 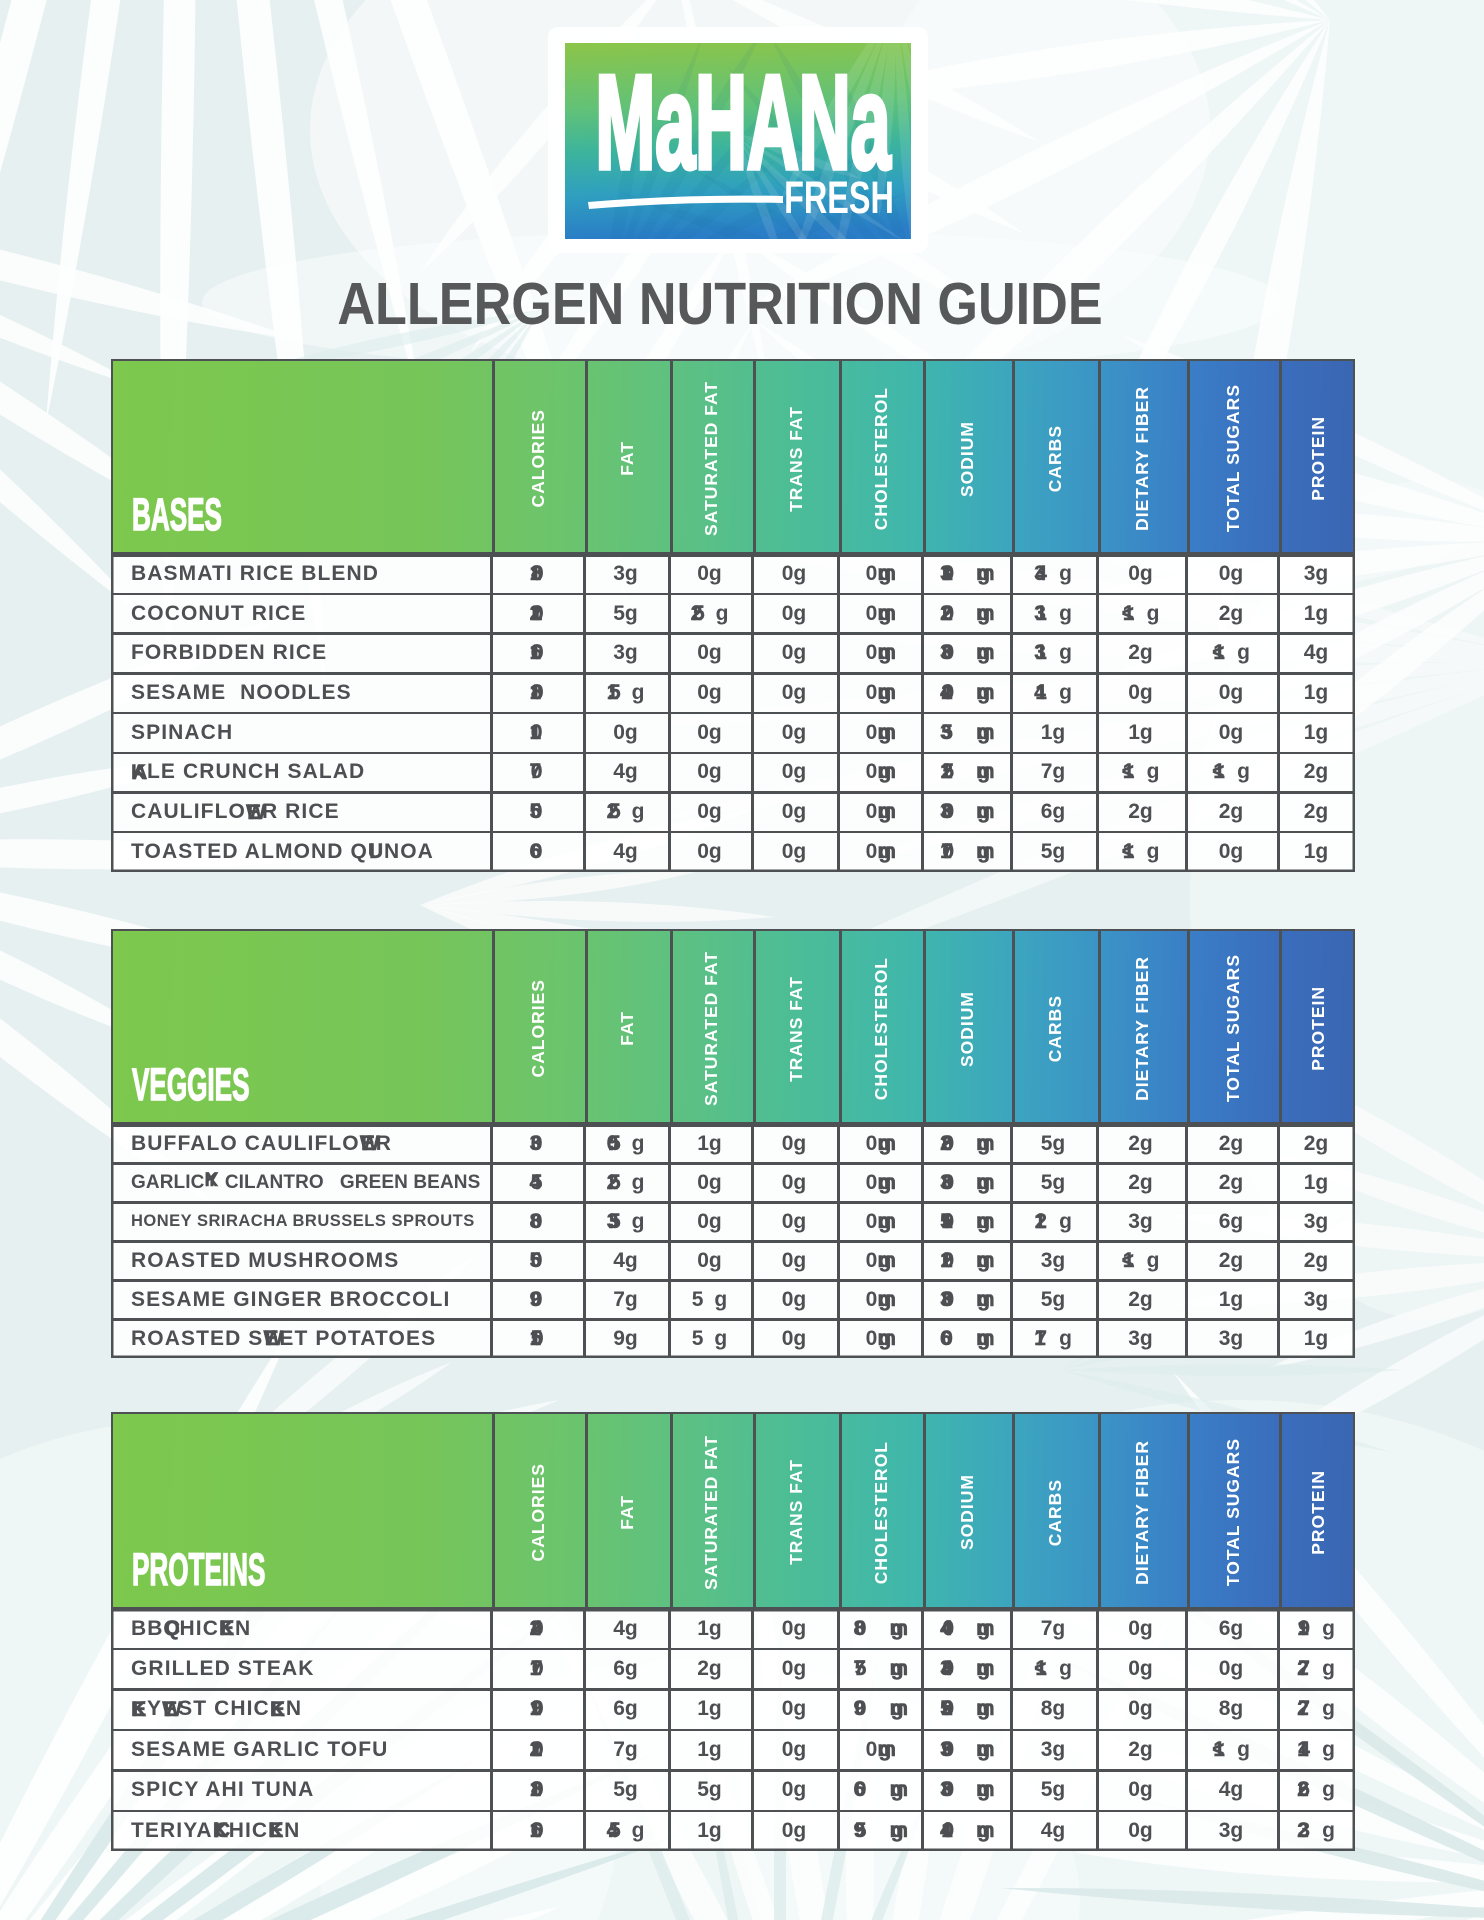 I want to click on svg-text: FRESH, so click(x=839, y=198).